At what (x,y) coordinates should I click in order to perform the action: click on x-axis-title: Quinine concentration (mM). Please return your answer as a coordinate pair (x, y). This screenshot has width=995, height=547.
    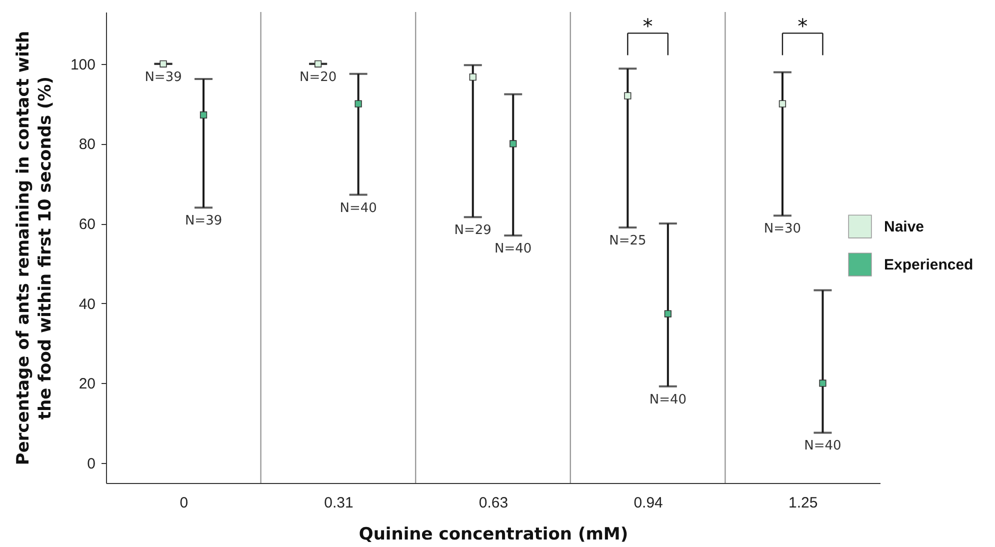
    Looking at the image, I should click on (493, 534).